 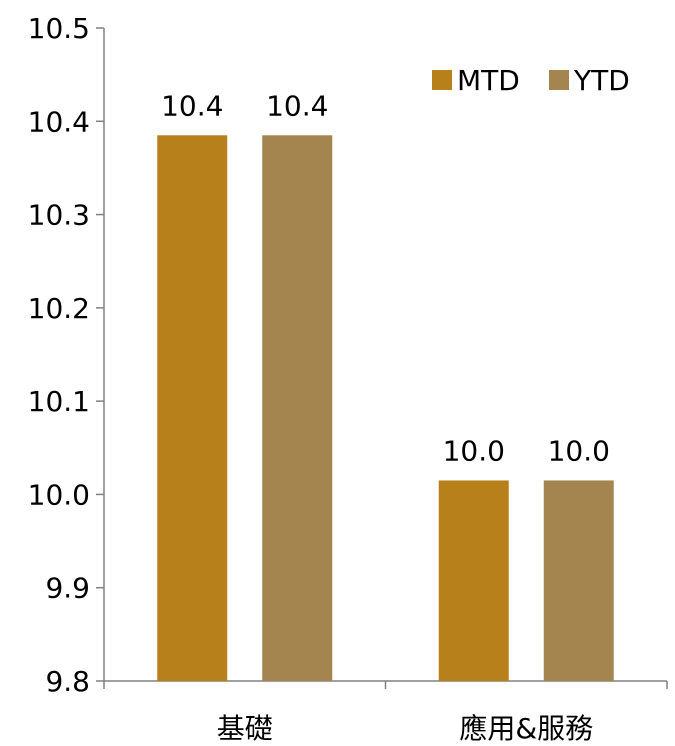 I want to click on legend-label-ytd: YTD, so click(x=601, y=80).